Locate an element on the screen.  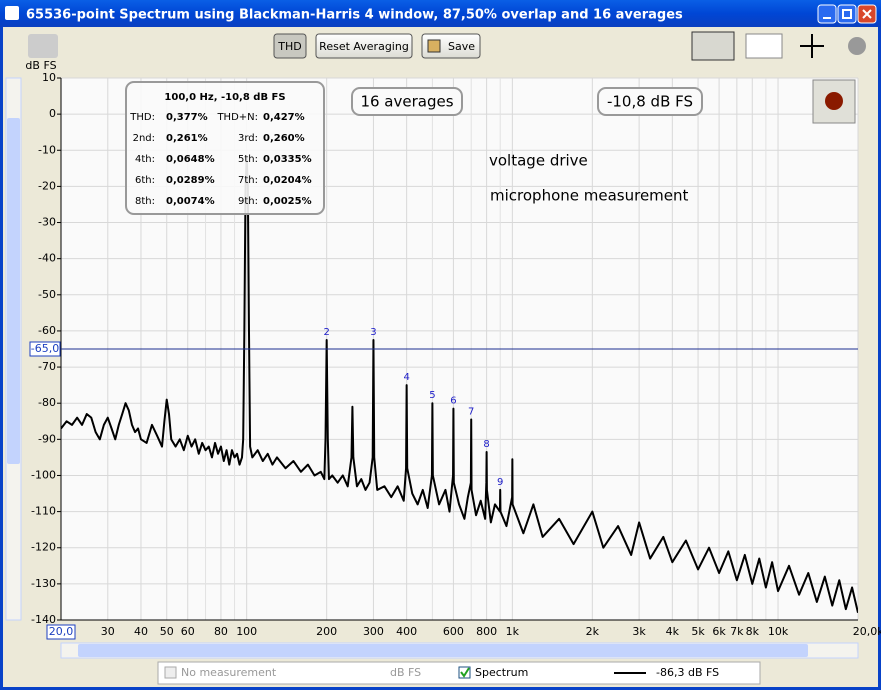
y-tick-label: -70 is located at coordinates (47, 366).